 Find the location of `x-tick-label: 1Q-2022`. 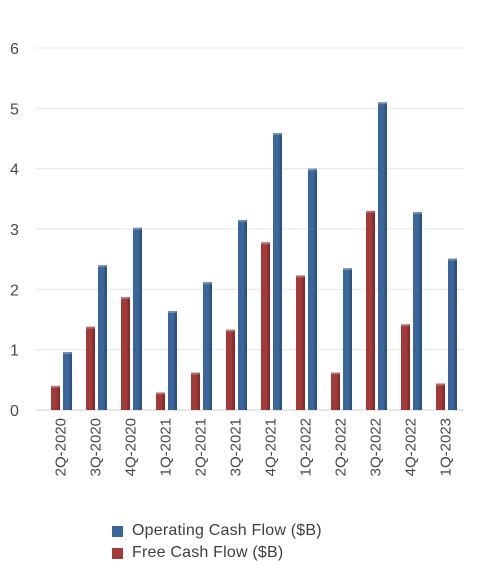

x-tick-label: 1Q-2022 is located at coordinates (306, 447).